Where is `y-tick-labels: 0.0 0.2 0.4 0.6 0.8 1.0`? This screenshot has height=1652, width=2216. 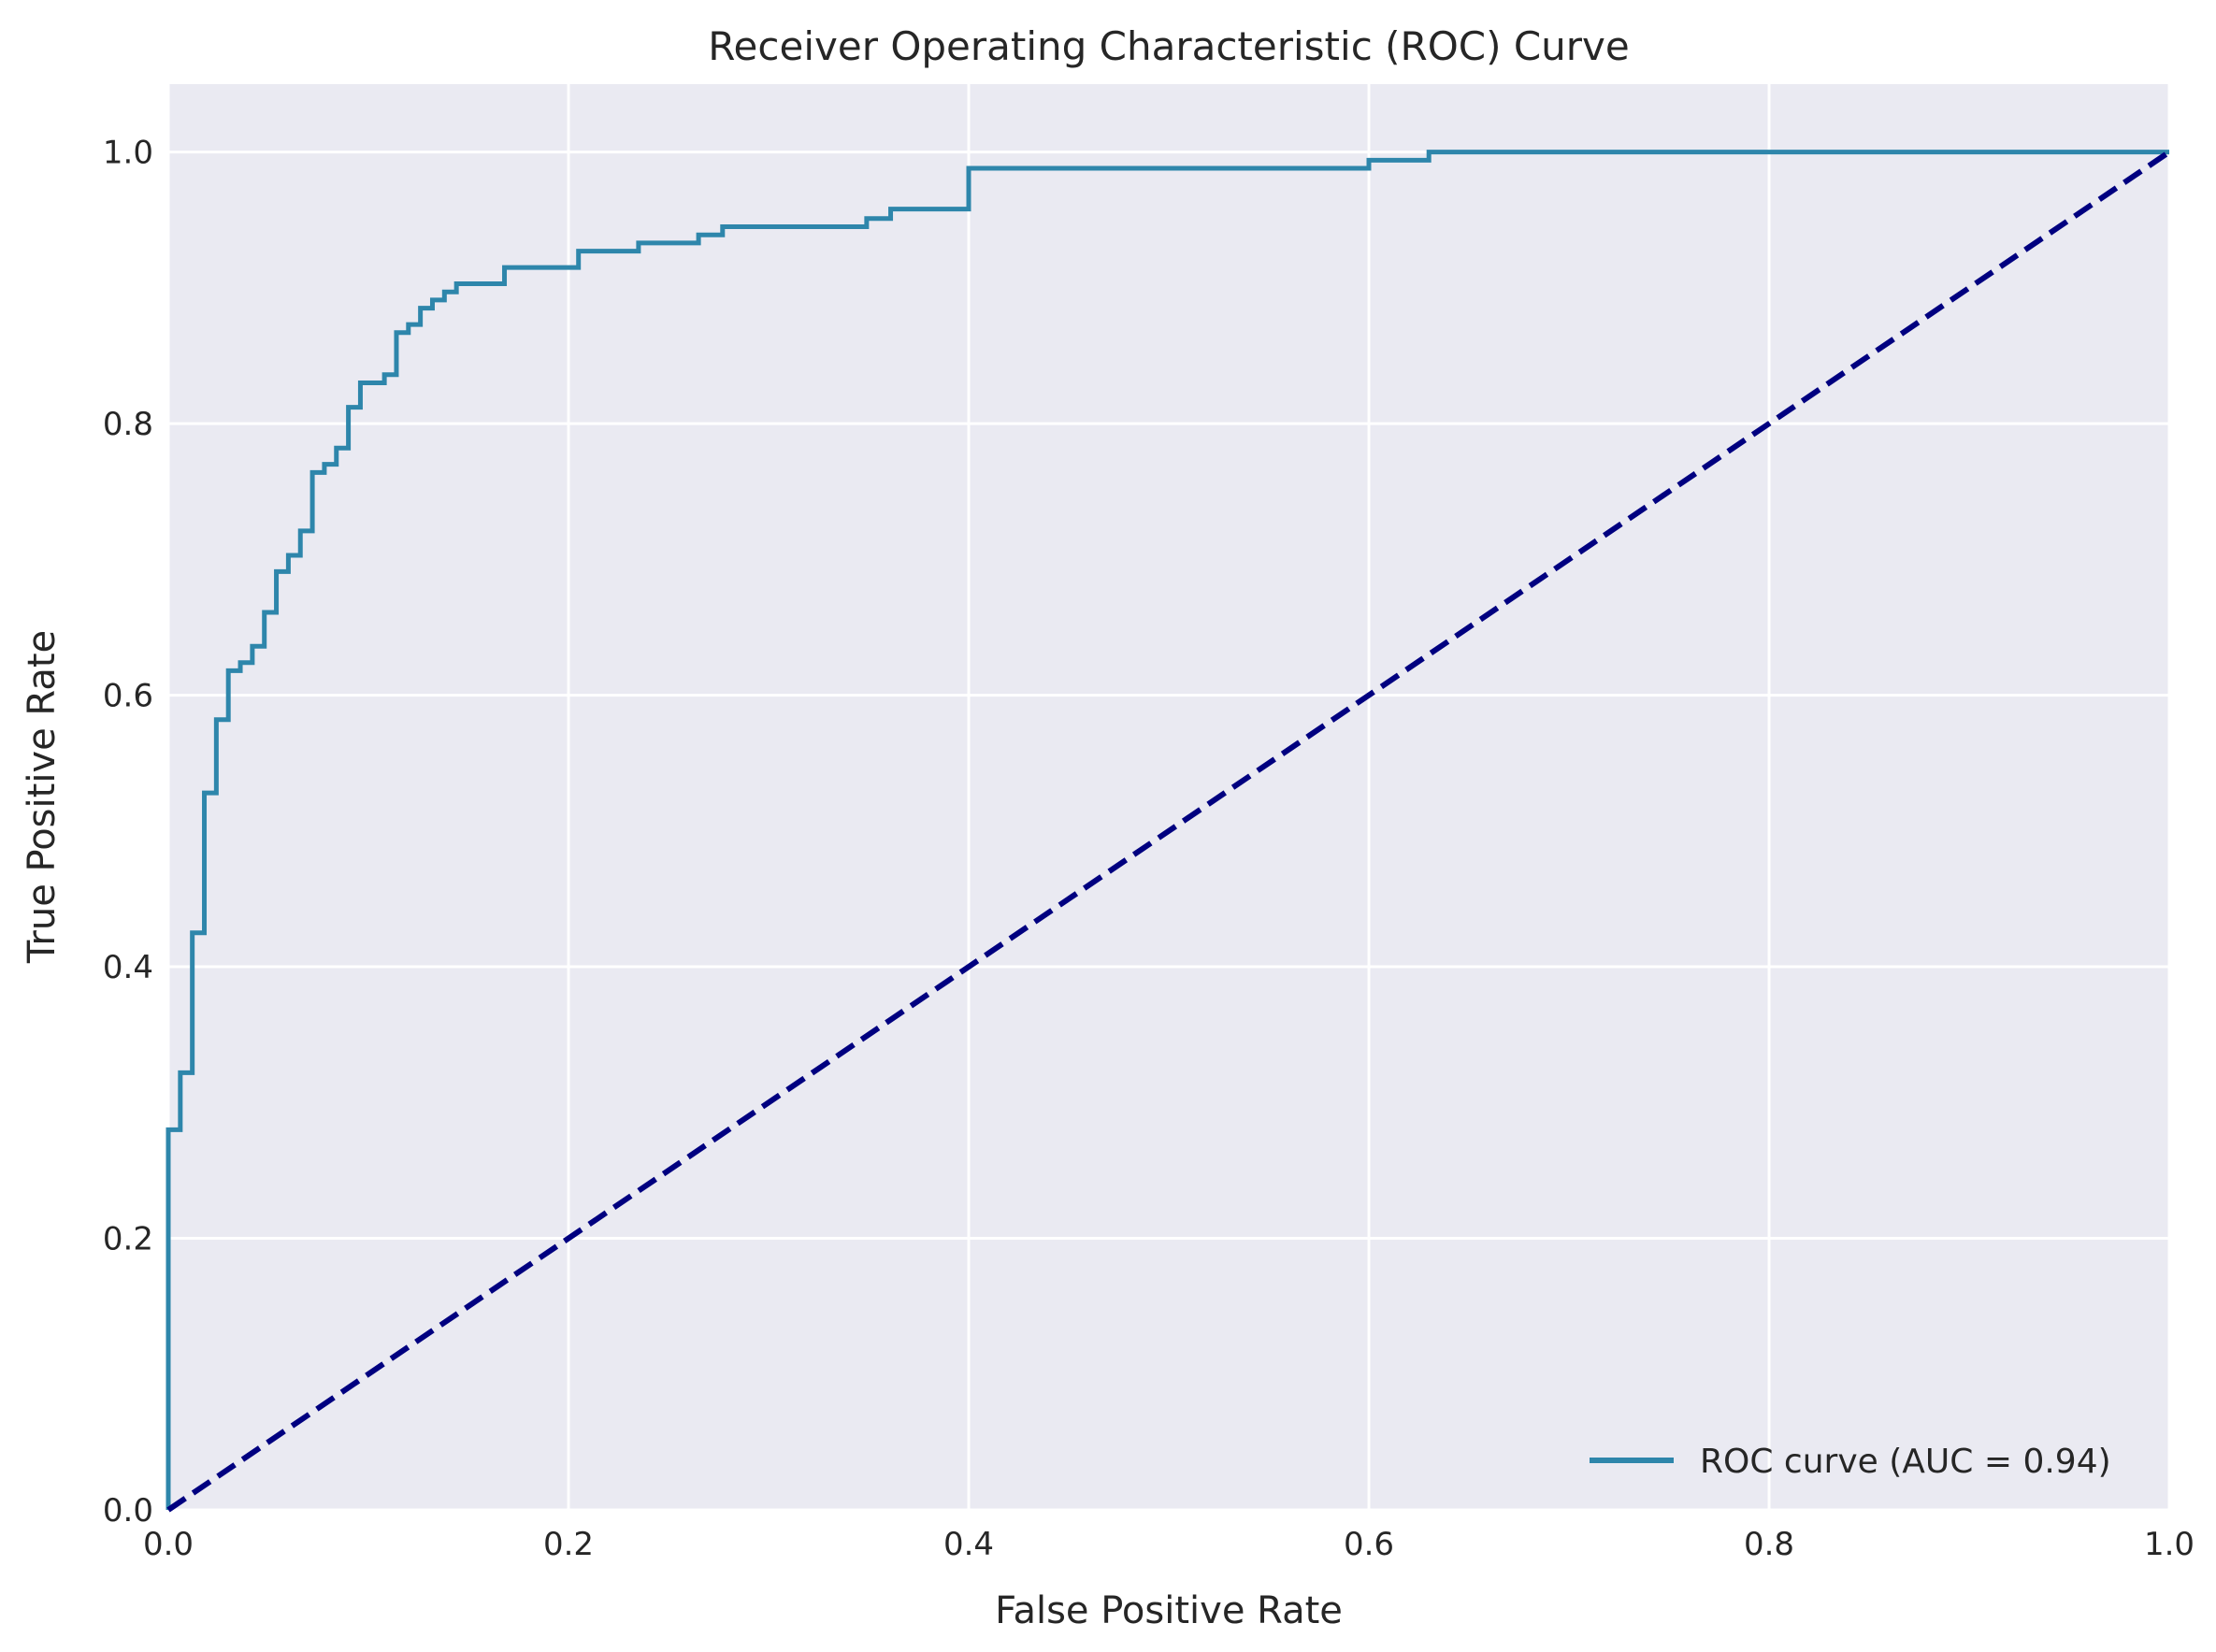
y-tick-labels: 0.0 0.2 0.4 0.6 0.8 1.0 is located at coordinates (128, 833).